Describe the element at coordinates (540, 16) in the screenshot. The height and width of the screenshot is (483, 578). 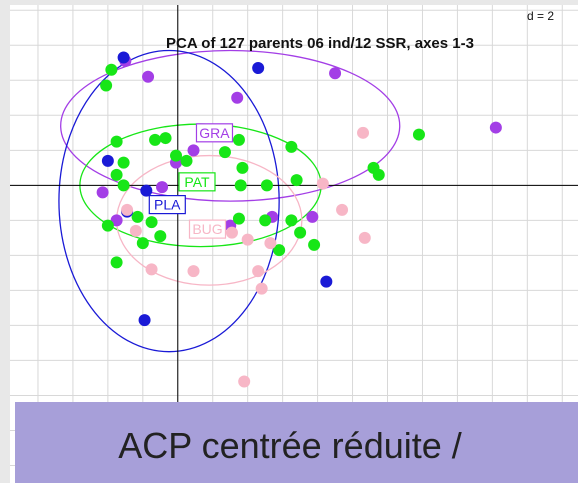
I see `scale-note: d = 2` at that location.